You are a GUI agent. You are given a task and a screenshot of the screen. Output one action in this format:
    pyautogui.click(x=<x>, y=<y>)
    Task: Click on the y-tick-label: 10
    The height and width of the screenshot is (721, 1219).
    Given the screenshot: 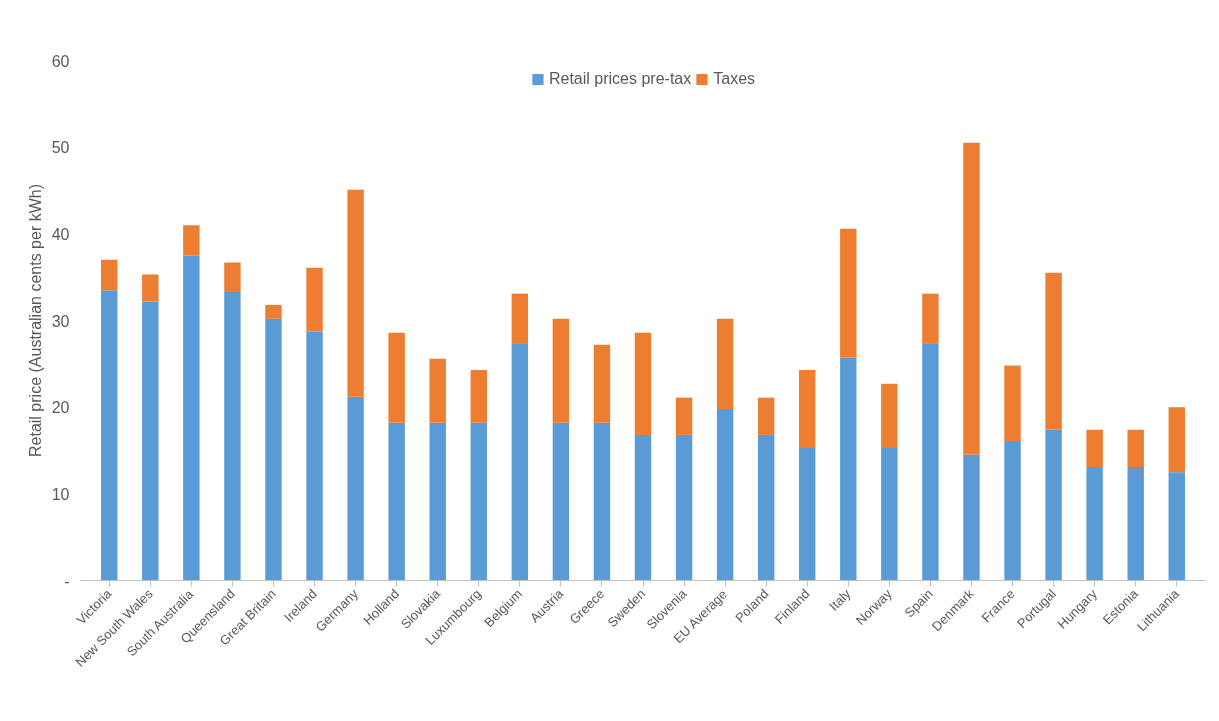 What is the action you would take?
    pyautogui.click(x=60, y=494)
    